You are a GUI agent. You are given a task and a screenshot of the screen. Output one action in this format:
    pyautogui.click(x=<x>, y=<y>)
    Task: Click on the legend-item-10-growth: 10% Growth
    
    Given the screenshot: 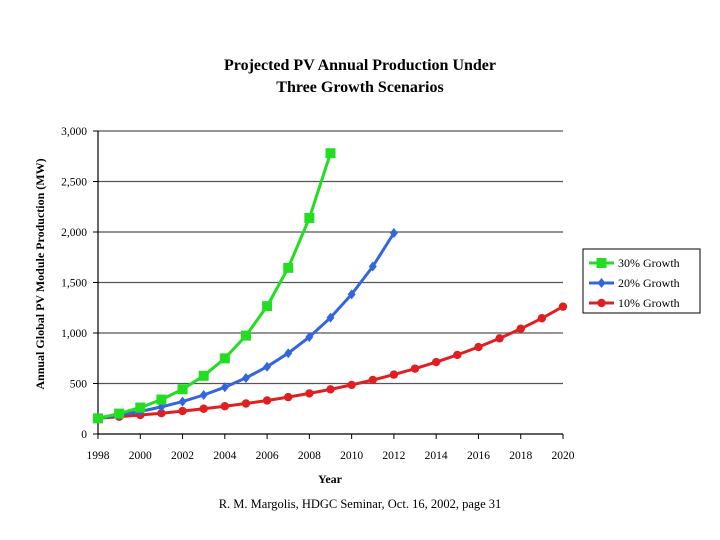 What is the action you would take?
    pyautogui.click(x=634, y=303)
    